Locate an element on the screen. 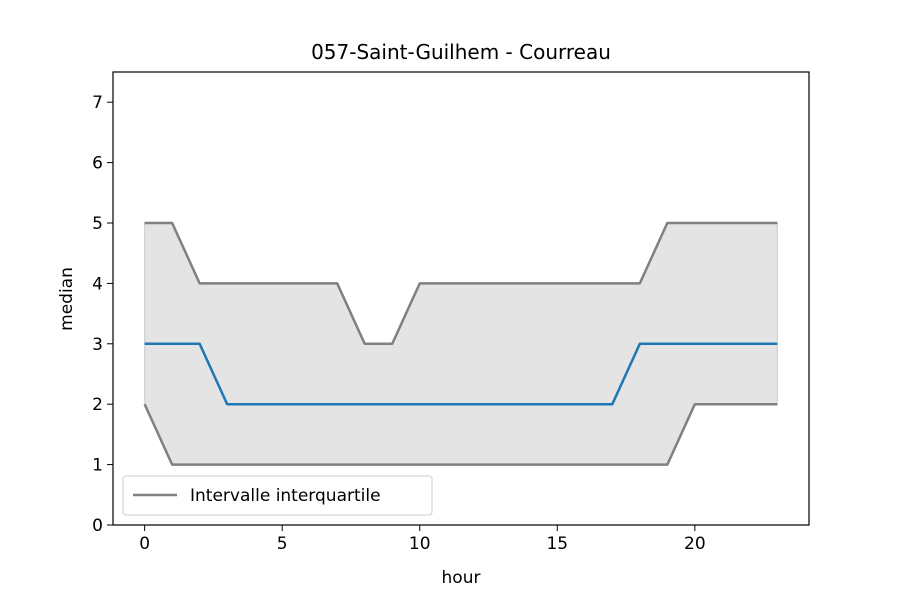  y-tick-label: 1 is located at coordinates (97, 466).